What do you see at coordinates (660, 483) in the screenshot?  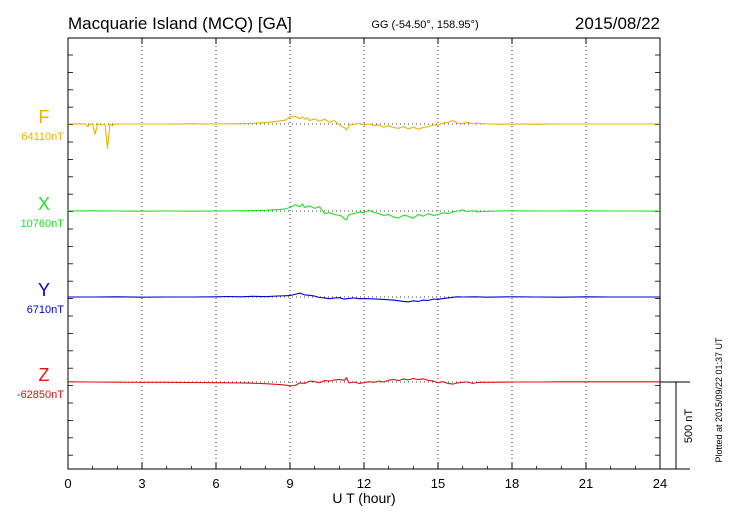 I see `x-tick-label: 24` at bounding box center [660, 483].